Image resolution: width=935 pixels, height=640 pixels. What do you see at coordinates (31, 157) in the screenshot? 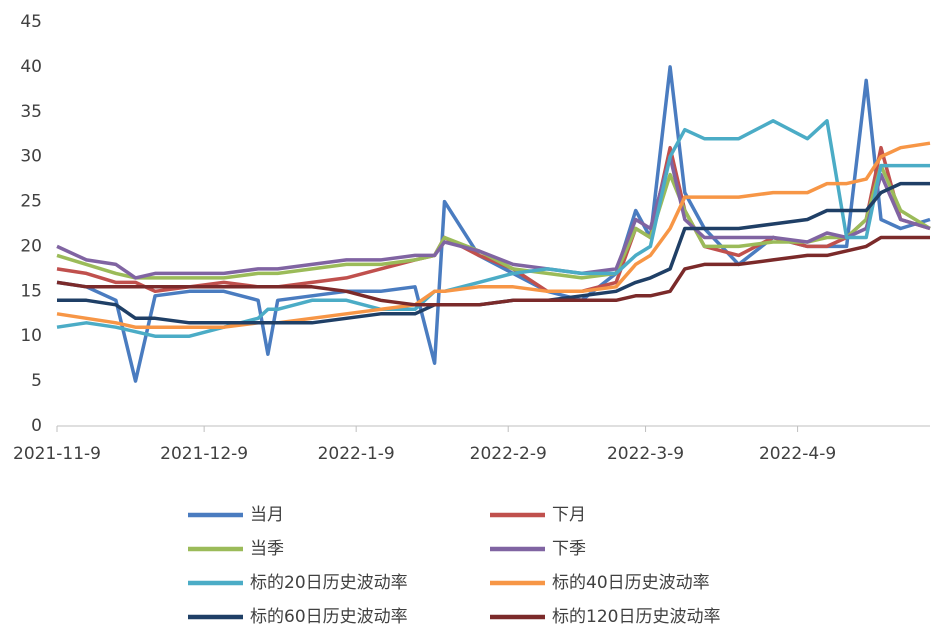
I see `y-tick-label: 30` at bounding box center [31, 157].